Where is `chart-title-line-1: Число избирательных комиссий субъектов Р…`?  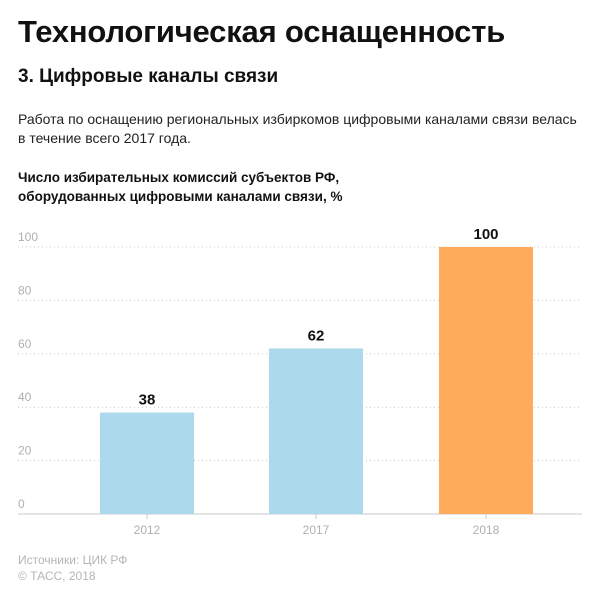 chart-title-line-1: Число избирательных комиссий субъектов Р… is located at coordinates (179, 177).